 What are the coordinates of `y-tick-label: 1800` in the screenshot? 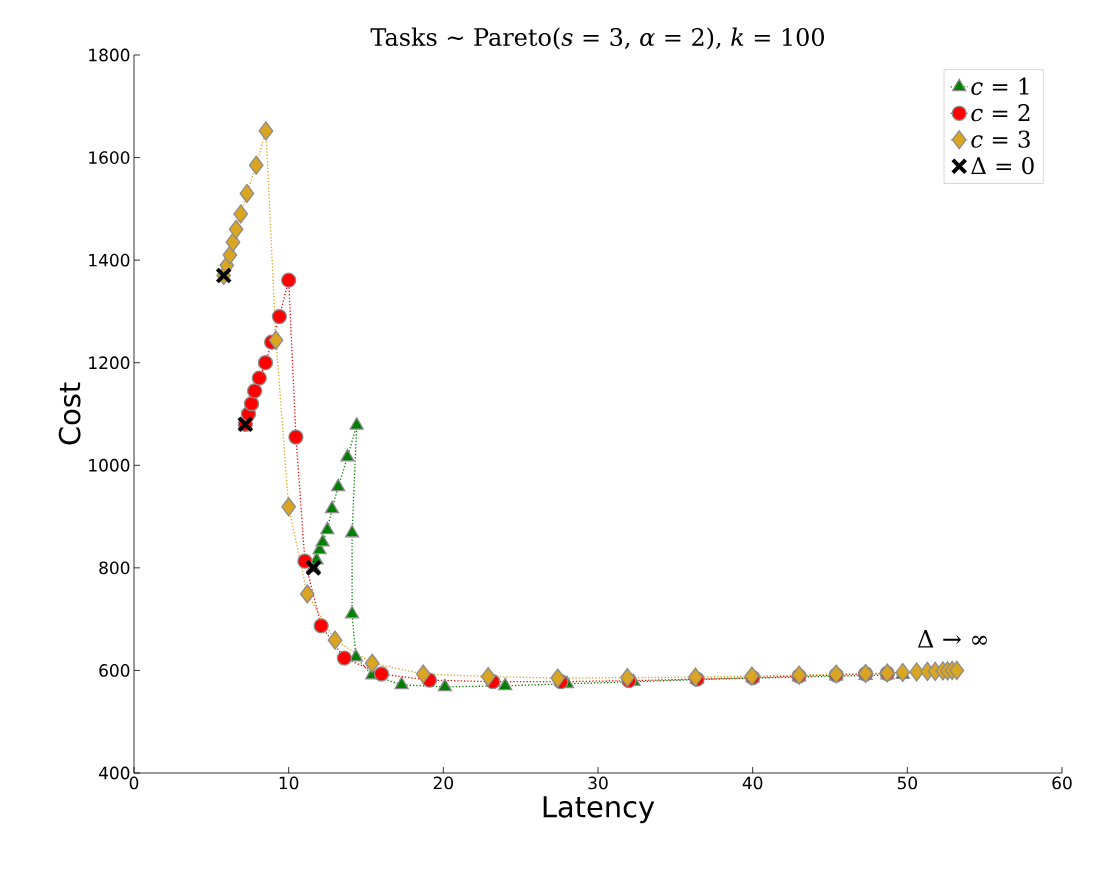 It's located at (109, 55).